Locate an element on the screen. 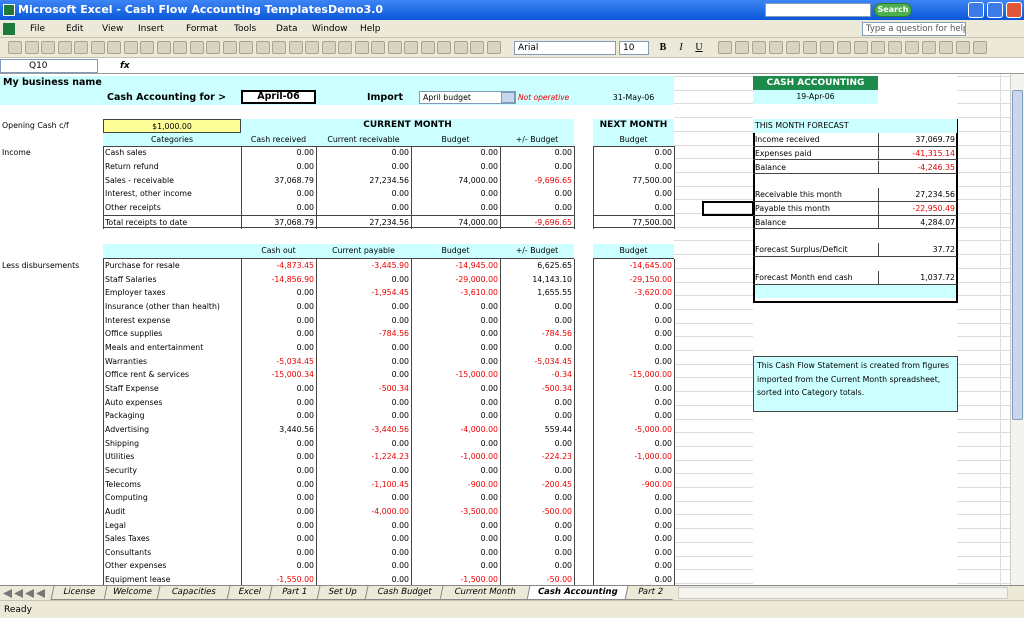 The height and width of the screenshot is (618, 1024). fx-button: fx is located at coordinates (125, 66).